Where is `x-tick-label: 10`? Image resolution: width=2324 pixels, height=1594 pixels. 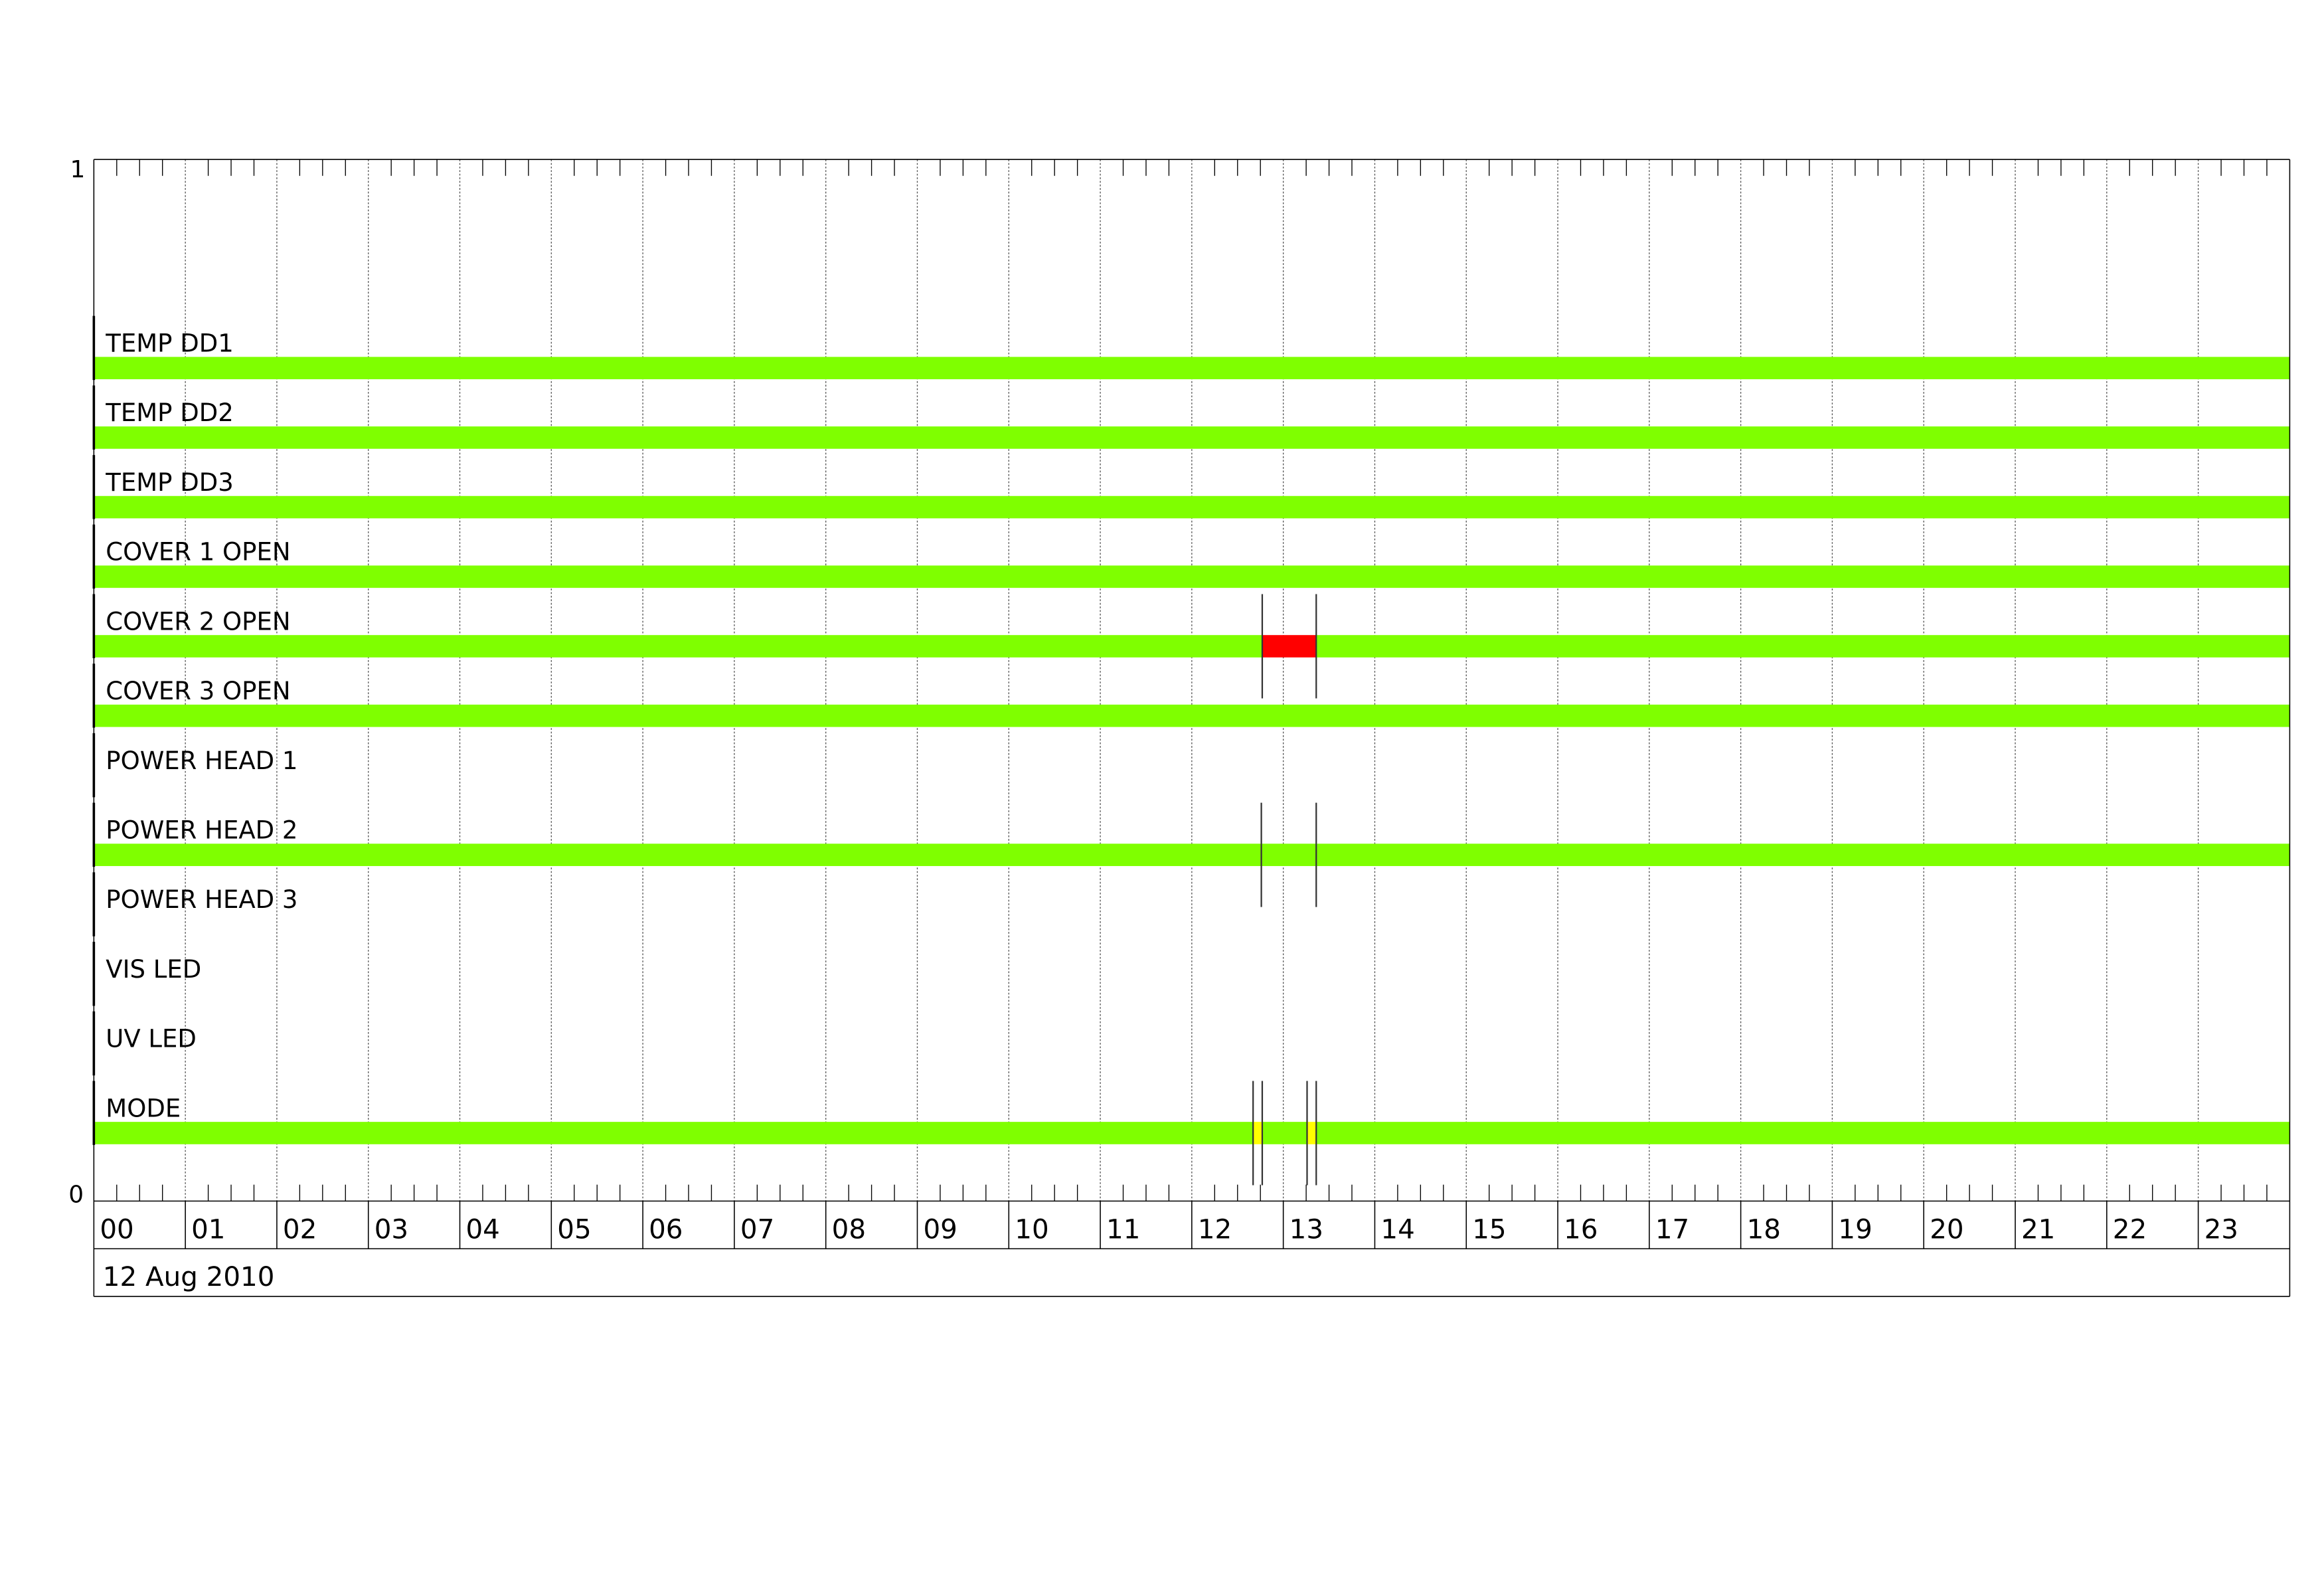
x-tick-label: 10 is located at coordinates (1031, 1229).